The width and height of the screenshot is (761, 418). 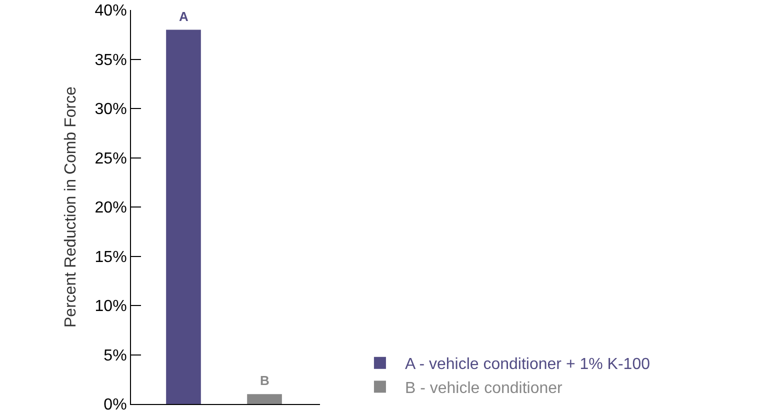 What do you see at coordinates (110, 109) in the screenshot?
I see `y-tick-label: 30%` at bounding box center [110, 109].